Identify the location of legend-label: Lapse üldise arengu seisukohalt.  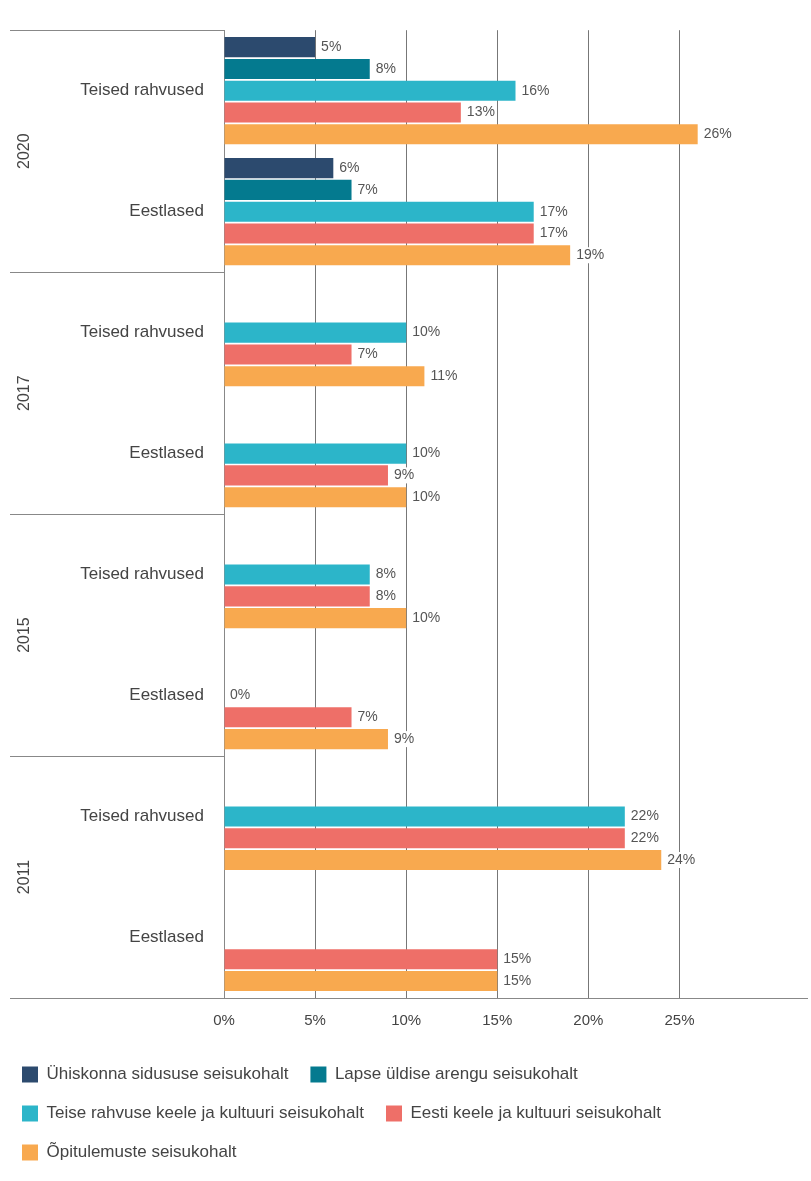
(456, 1074).